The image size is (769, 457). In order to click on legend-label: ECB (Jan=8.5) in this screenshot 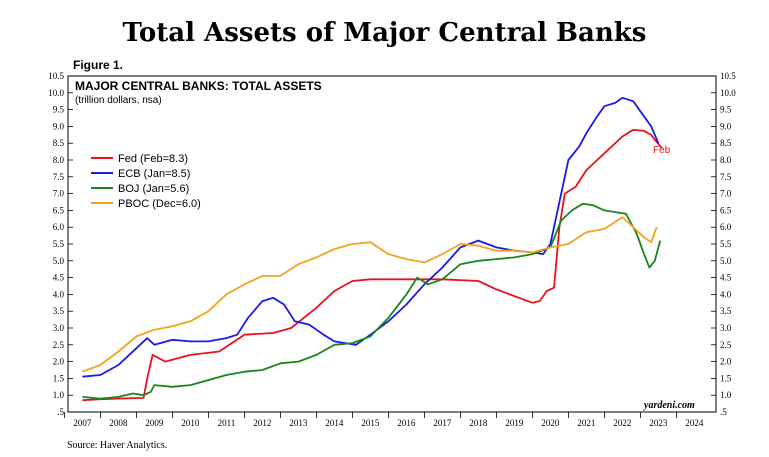, I will do `click(154, 174)`.